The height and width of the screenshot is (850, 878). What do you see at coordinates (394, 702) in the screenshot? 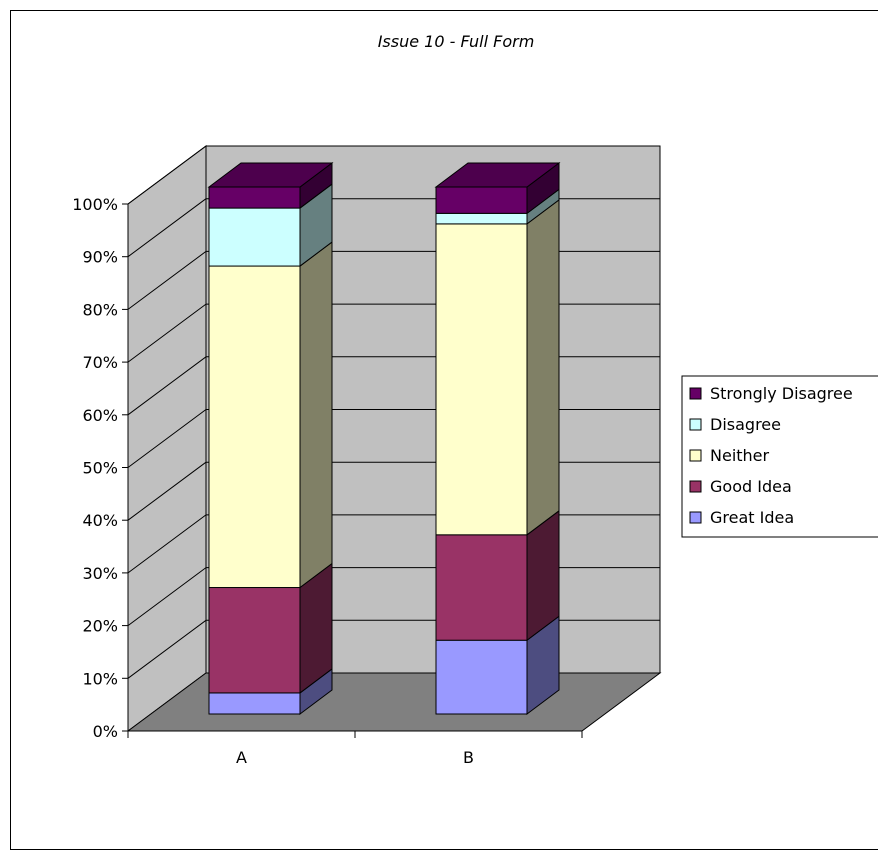
I see `floor` at bounding box center [394, 702].